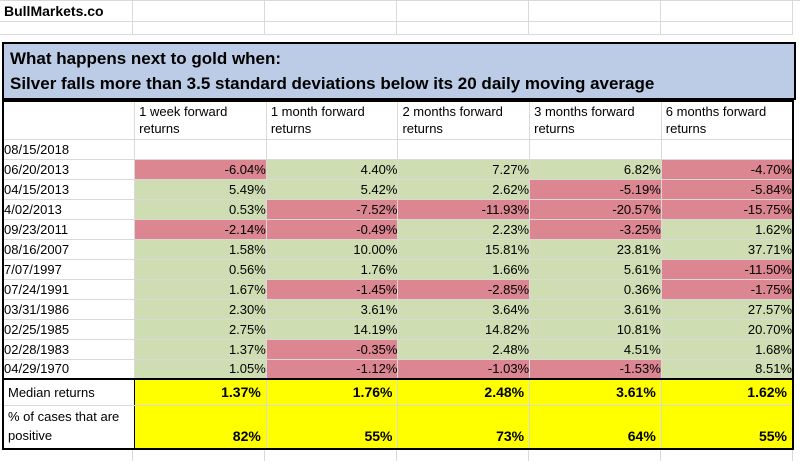 The height and width of the screenshot is (465, 800). What do you see at coordinates (69, 309) in the screenshot?
I see `date-cell: 03/31/1986` at bounding box center [69, 309].